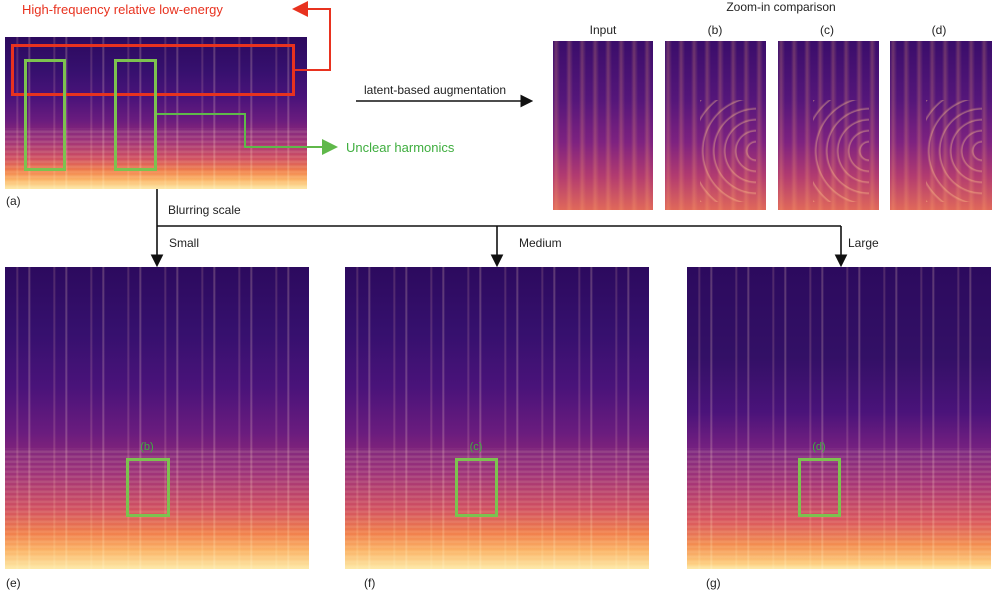 The width and height of the screenshot is (997, 593). What do you see at coordinates (715, 125) in the screenshot?
I see `zoom-b` at bounding box center [715, 125].